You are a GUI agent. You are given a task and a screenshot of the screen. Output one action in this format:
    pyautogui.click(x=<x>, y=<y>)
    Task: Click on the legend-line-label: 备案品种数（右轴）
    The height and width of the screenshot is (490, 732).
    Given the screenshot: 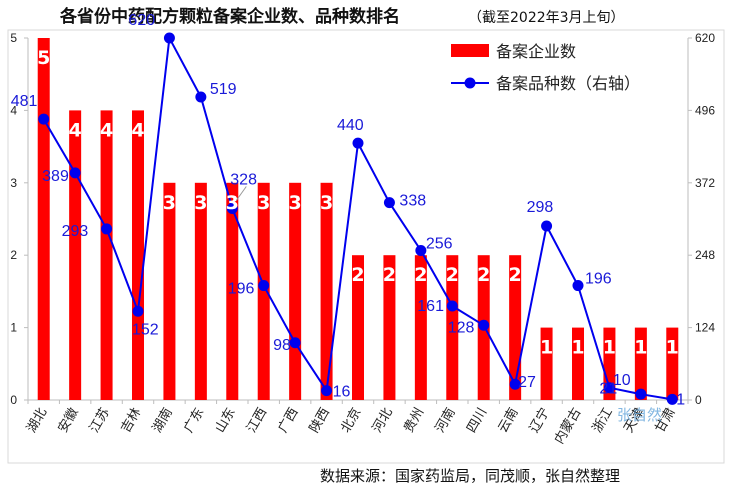 What is the action you would take?
    pyautogui.click(x=568, y=83)
    